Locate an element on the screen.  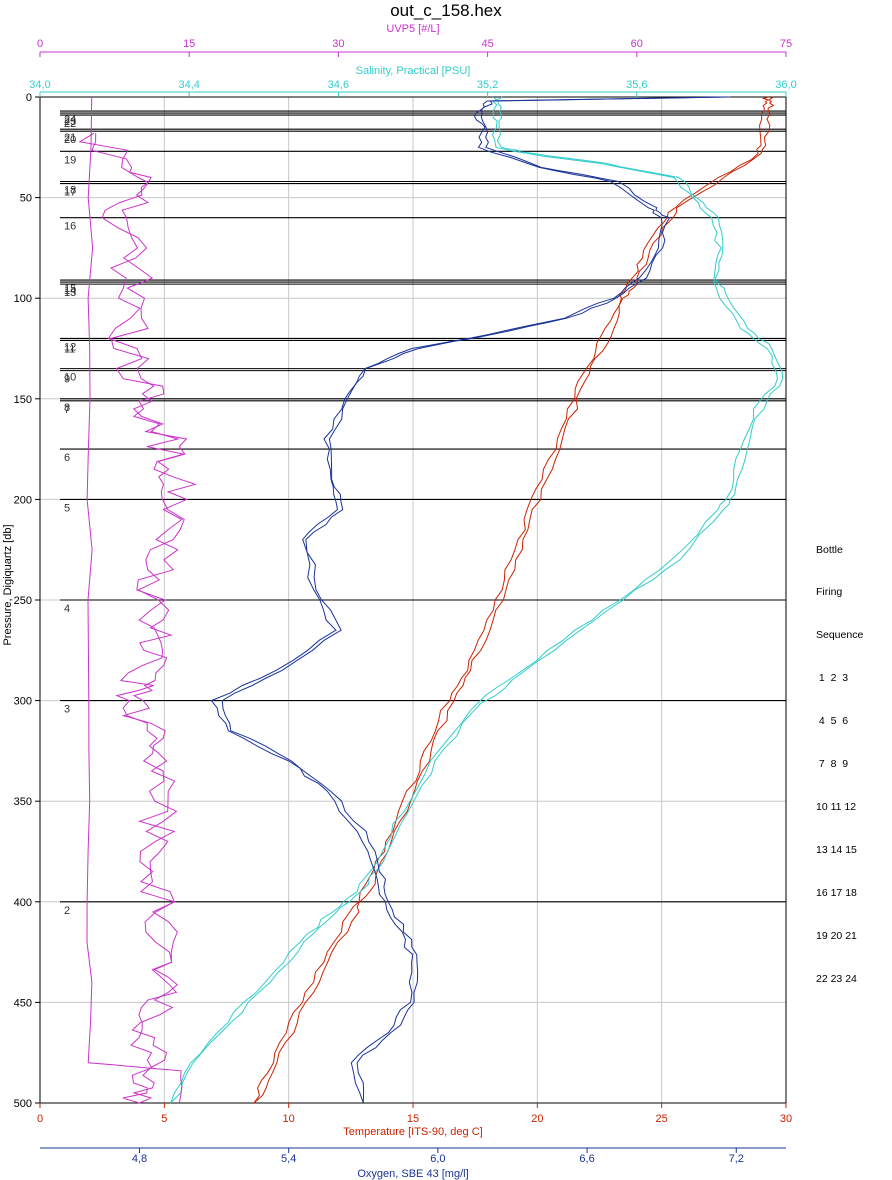
bottle-label-22: 22 is located at coordinates (70, 124).